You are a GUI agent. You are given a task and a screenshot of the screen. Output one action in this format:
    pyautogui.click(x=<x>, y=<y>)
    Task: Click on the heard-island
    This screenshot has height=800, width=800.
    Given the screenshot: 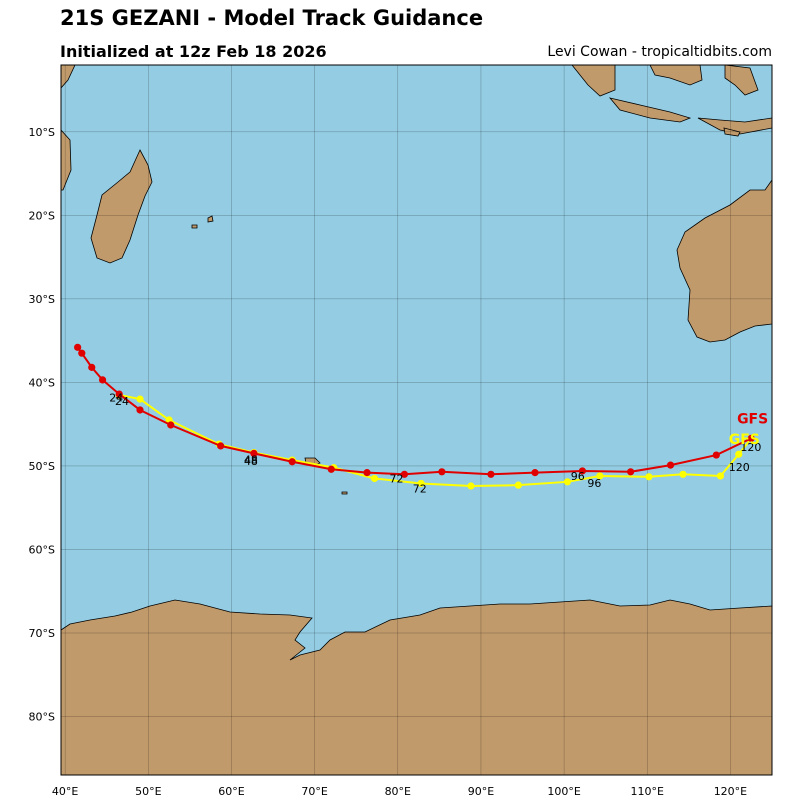 What is the action you would take?
    pyautogui.click(x=344, y=493)
    